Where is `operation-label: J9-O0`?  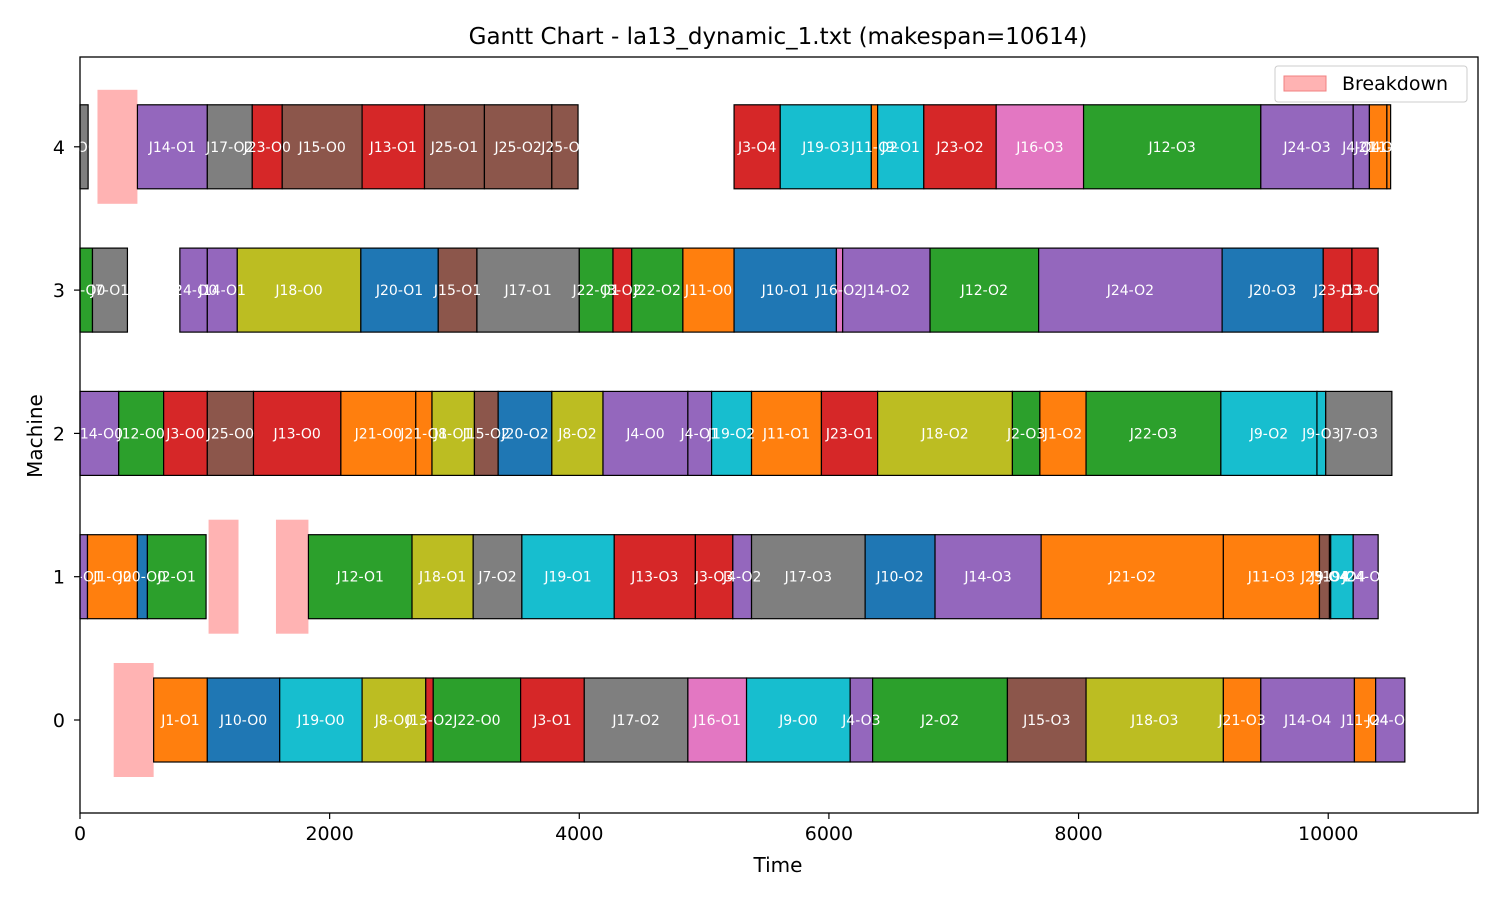
operation-label: J9-O0 is located at coordinates (797, 721).